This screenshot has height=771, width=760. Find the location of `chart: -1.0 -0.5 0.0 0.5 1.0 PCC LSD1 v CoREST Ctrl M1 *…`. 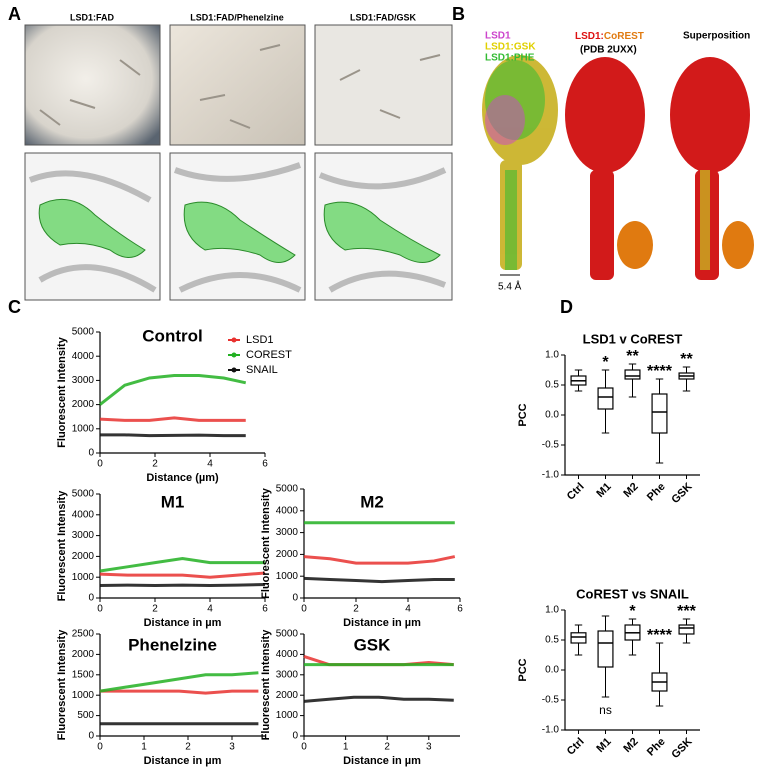

chart: -1.0 -0.5 0.0 0.5 1.0 PCC LSD1 v CoREST Ctrl M1 *… is located at coordinates (608, 418).